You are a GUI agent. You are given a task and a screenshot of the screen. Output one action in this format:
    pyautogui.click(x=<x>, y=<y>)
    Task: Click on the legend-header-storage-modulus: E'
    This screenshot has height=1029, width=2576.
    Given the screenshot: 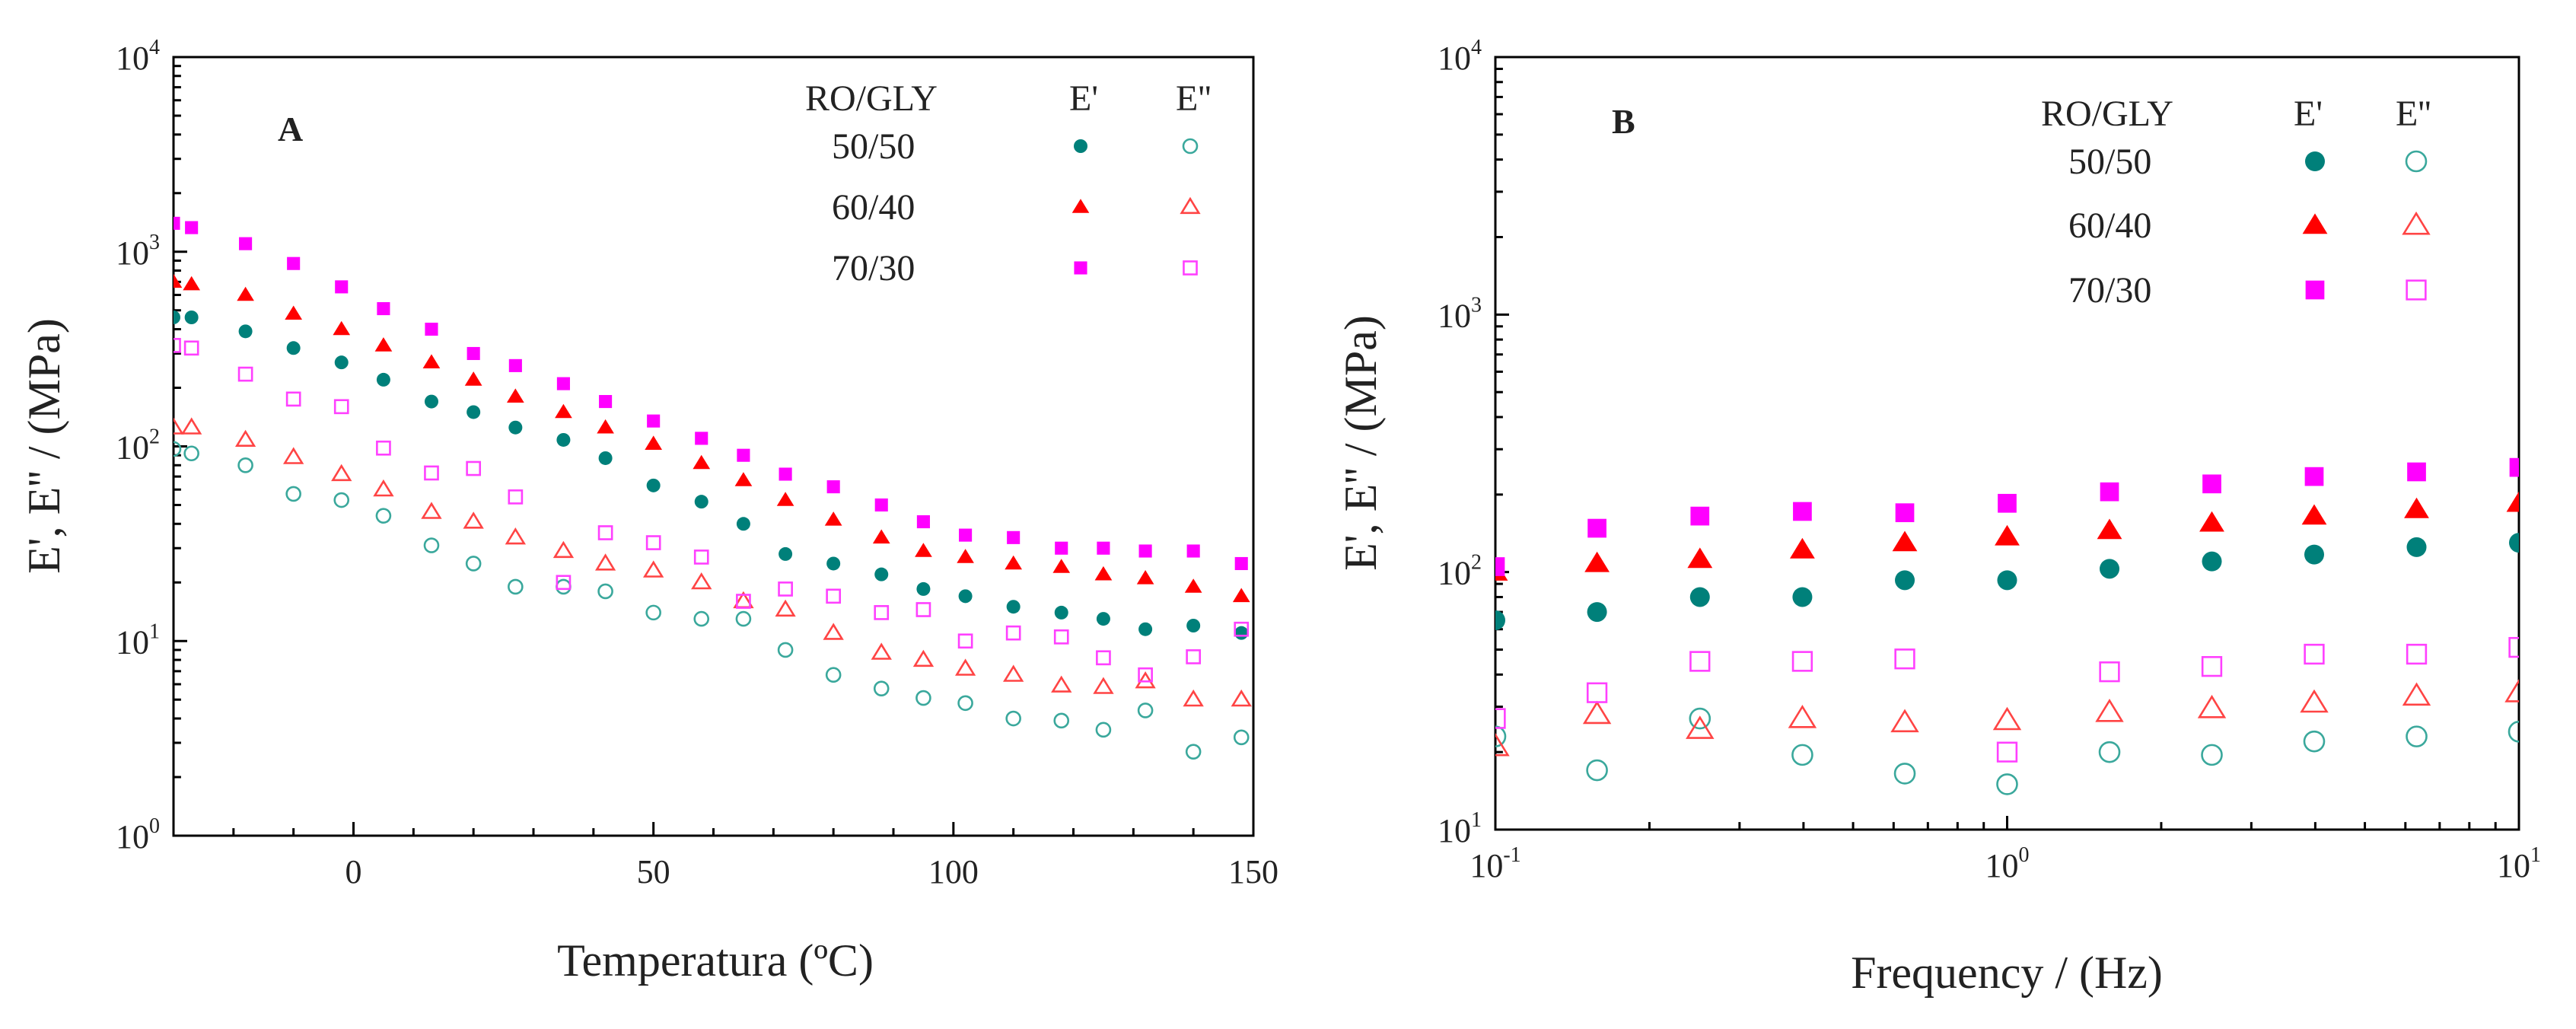 What is the action you would take?
    pyautogui.click(x=1083, y=98)
    